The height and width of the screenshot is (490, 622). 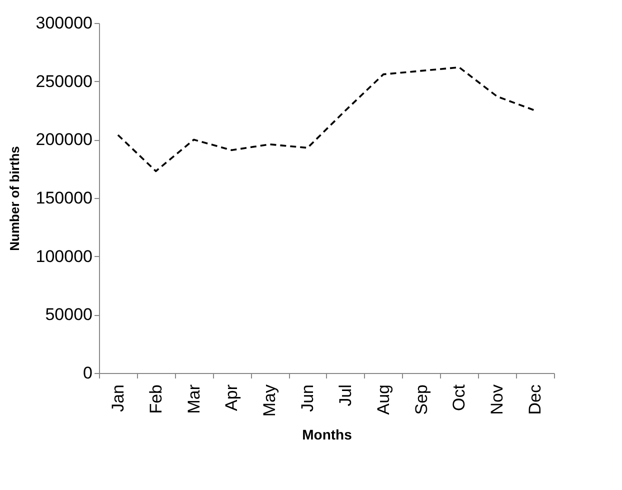 What do you see at coordinates (64, 140) in the screenshot?
I see `y-tick-label: 200000` at bounding box center [64, 140].